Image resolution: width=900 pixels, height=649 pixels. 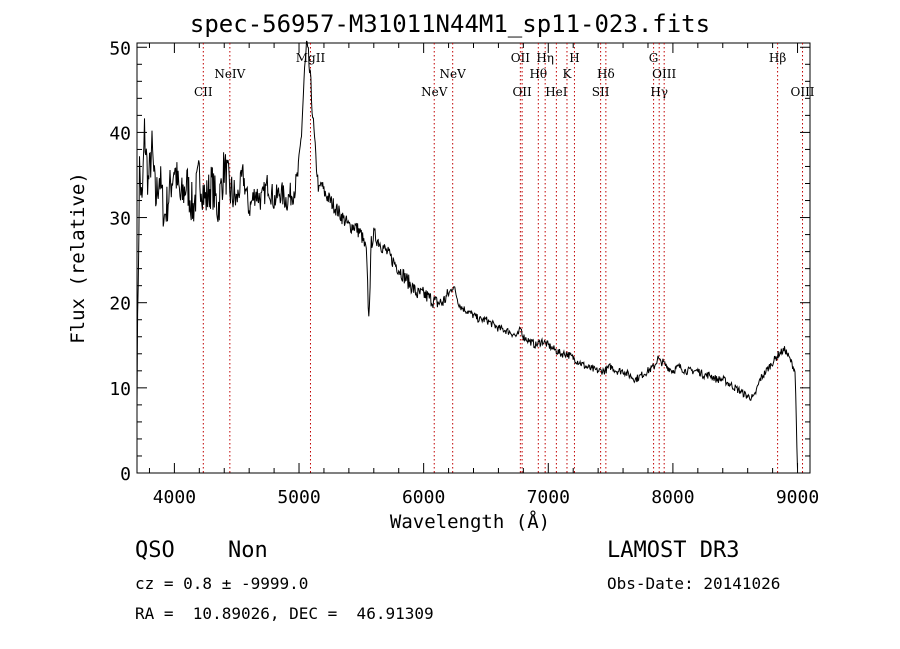 I want to click on line-marker-label: CII, so click(x=203, y=92).